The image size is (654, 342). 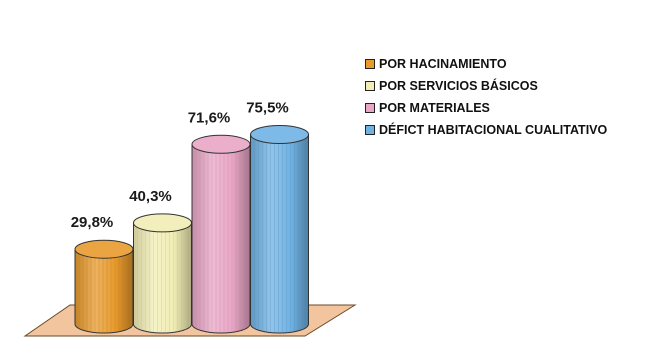 I want to click on data-label: 29,8%, so click(x=92, y=222).